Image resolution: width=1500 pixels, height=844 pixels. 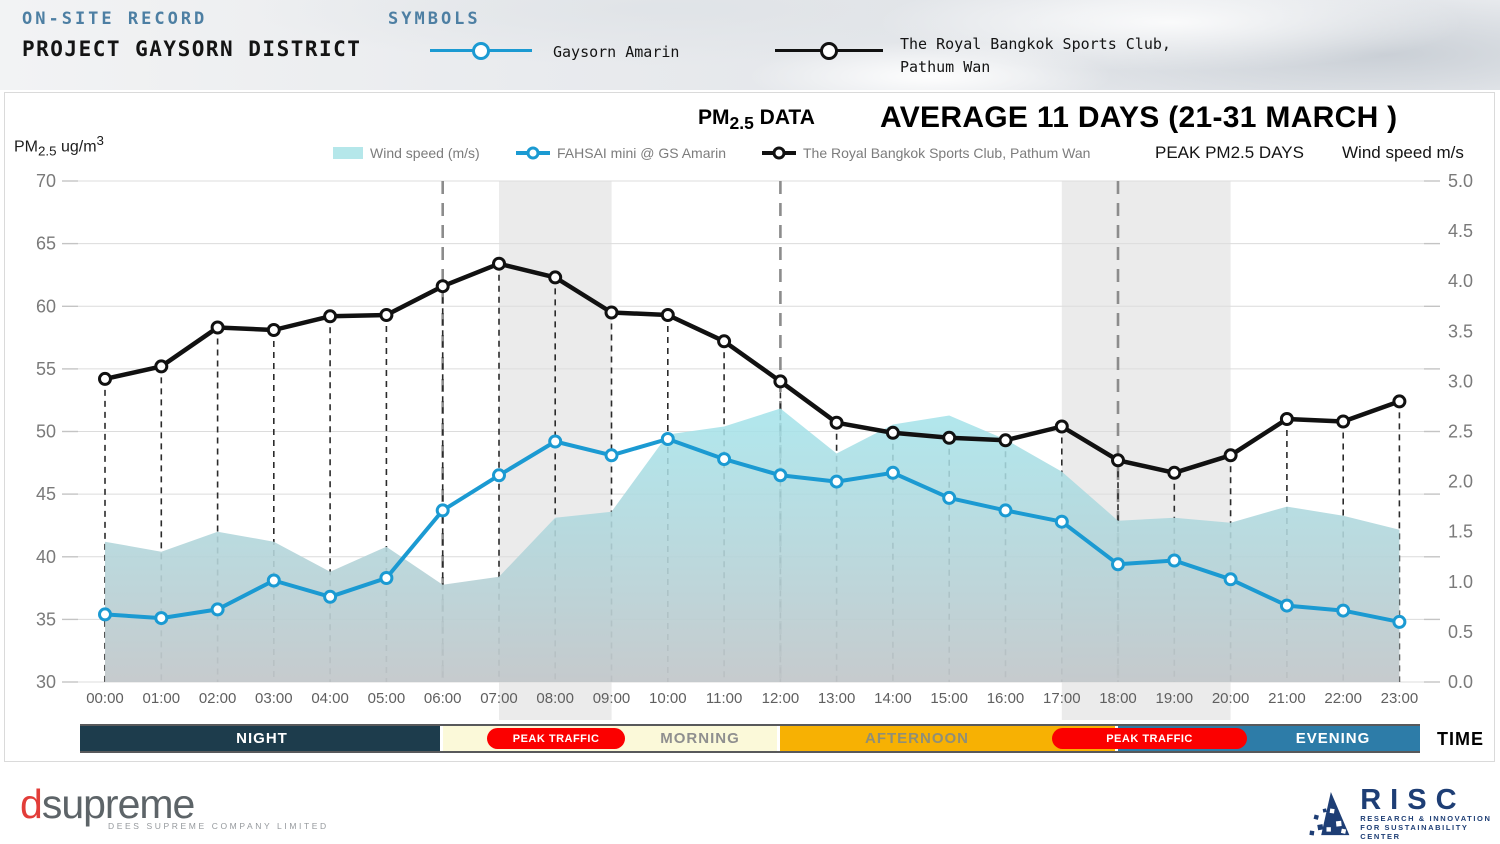 I want to click on chart-title: AVERAGE 11 DAYS (21-31 MARCH ), so click(x=1139, y=117).